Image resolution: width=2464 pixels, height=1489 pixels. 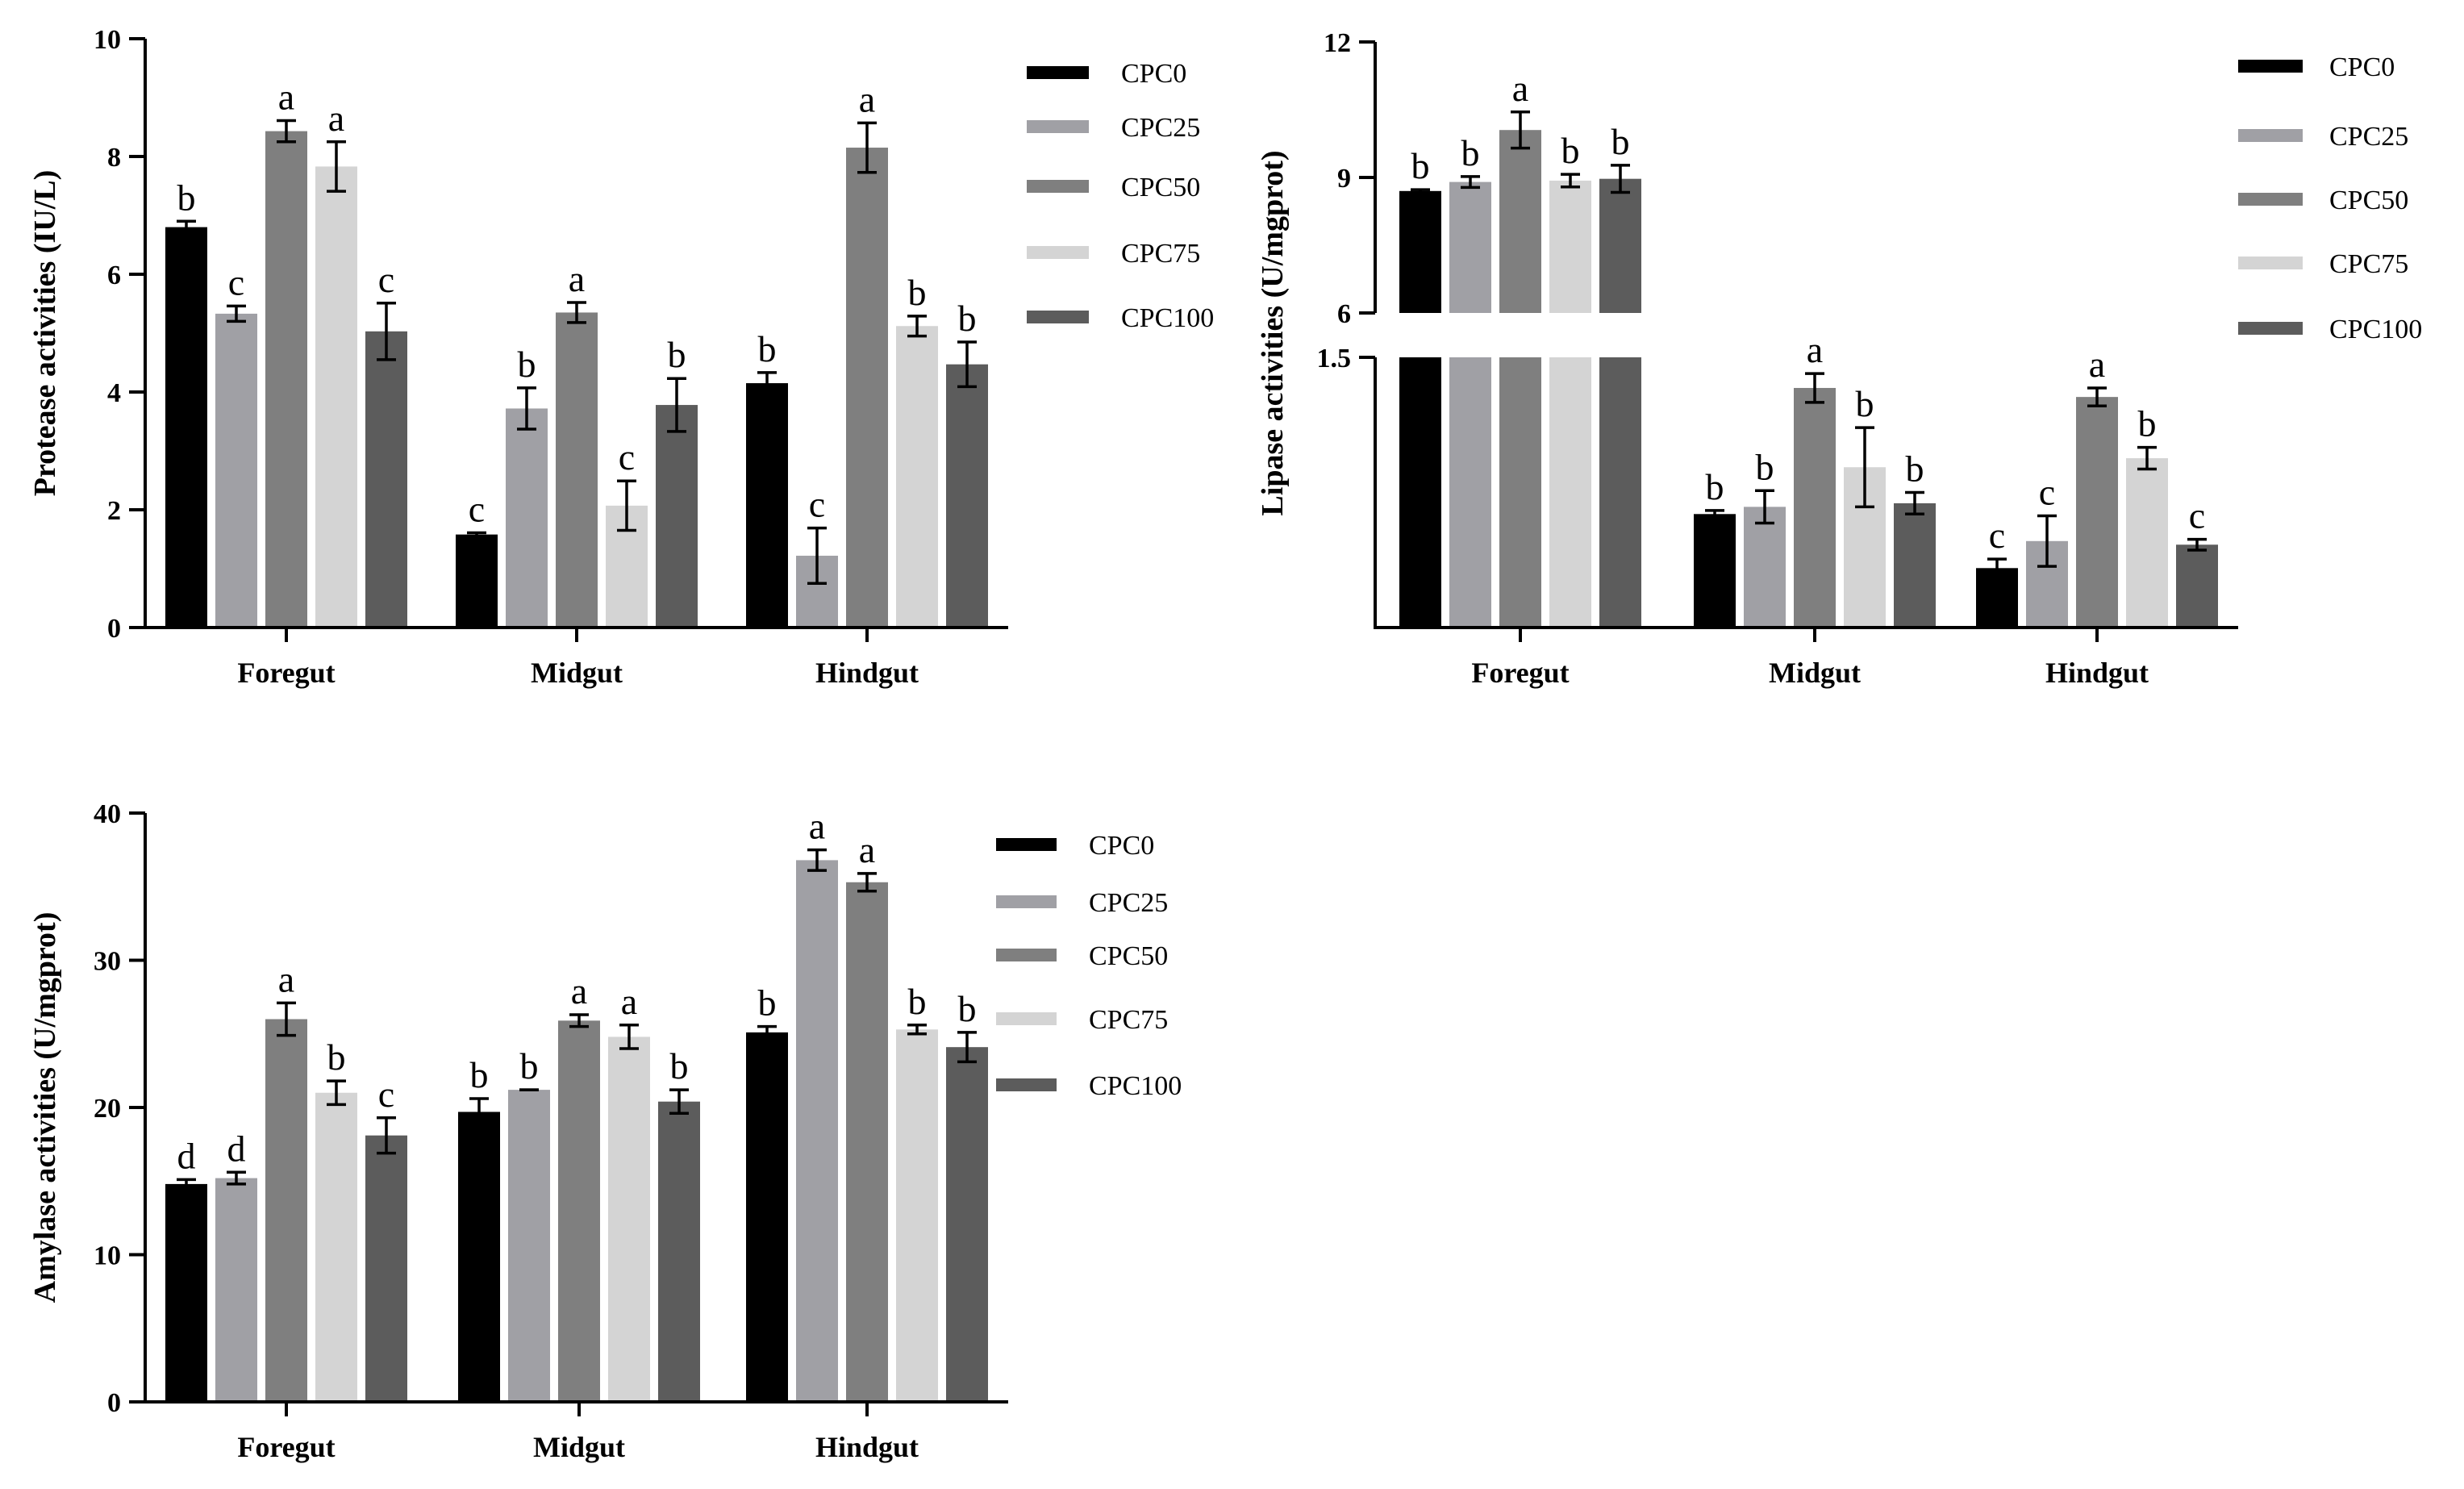 What do you see at coordinates (1120, 196) in the screenshot?
I see `legend: CPC0 CPC25 CPC50 CPC75 CPC100` at bounding box center [1120, 196].